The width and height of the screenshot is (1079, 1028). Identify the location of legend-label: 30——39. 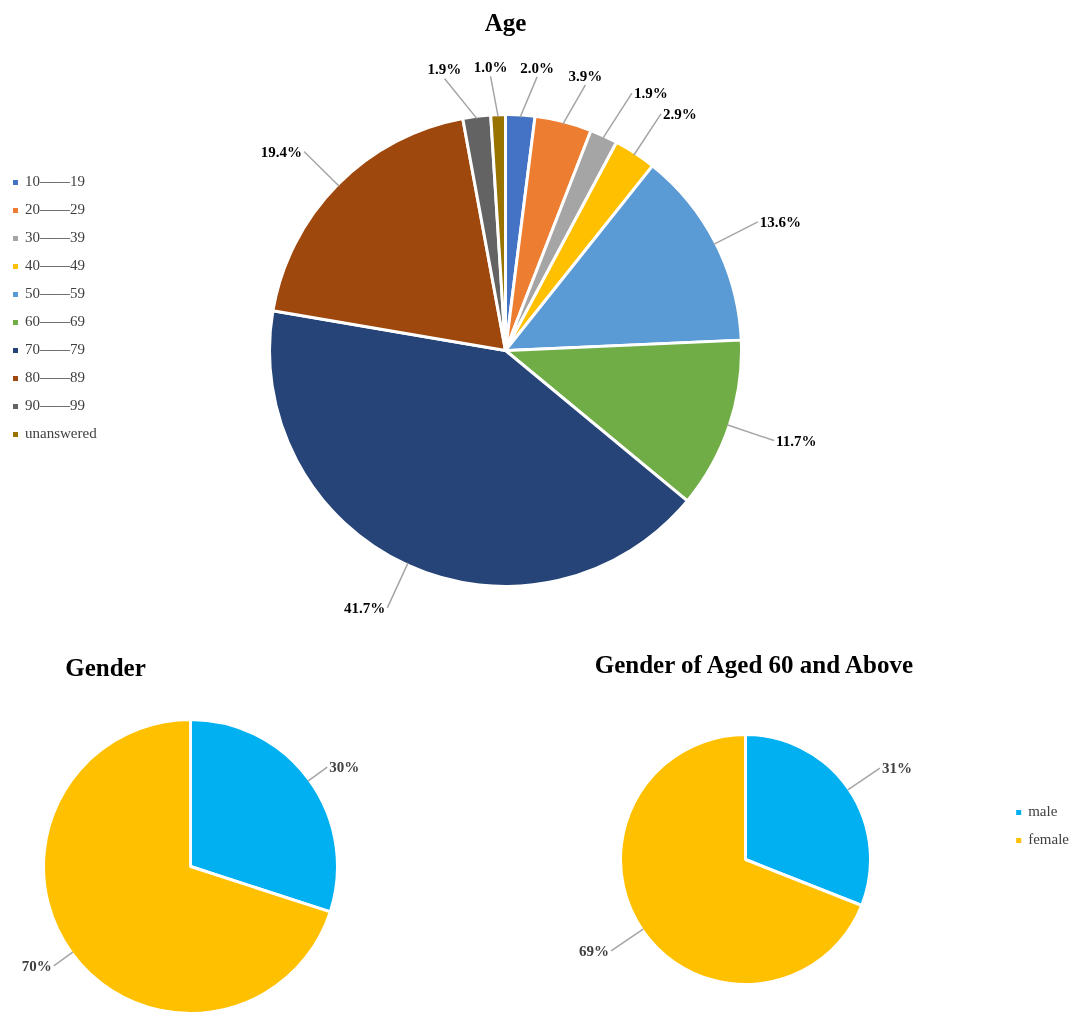
(55, 237).